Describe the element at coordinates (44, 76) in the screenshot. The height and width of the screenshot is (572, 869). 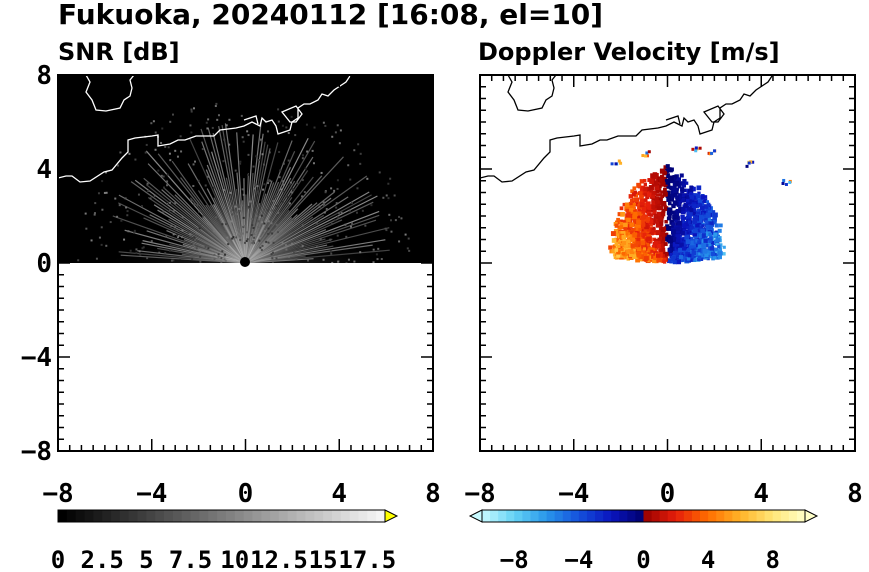
I see `y-tick-label: 8` at that location.